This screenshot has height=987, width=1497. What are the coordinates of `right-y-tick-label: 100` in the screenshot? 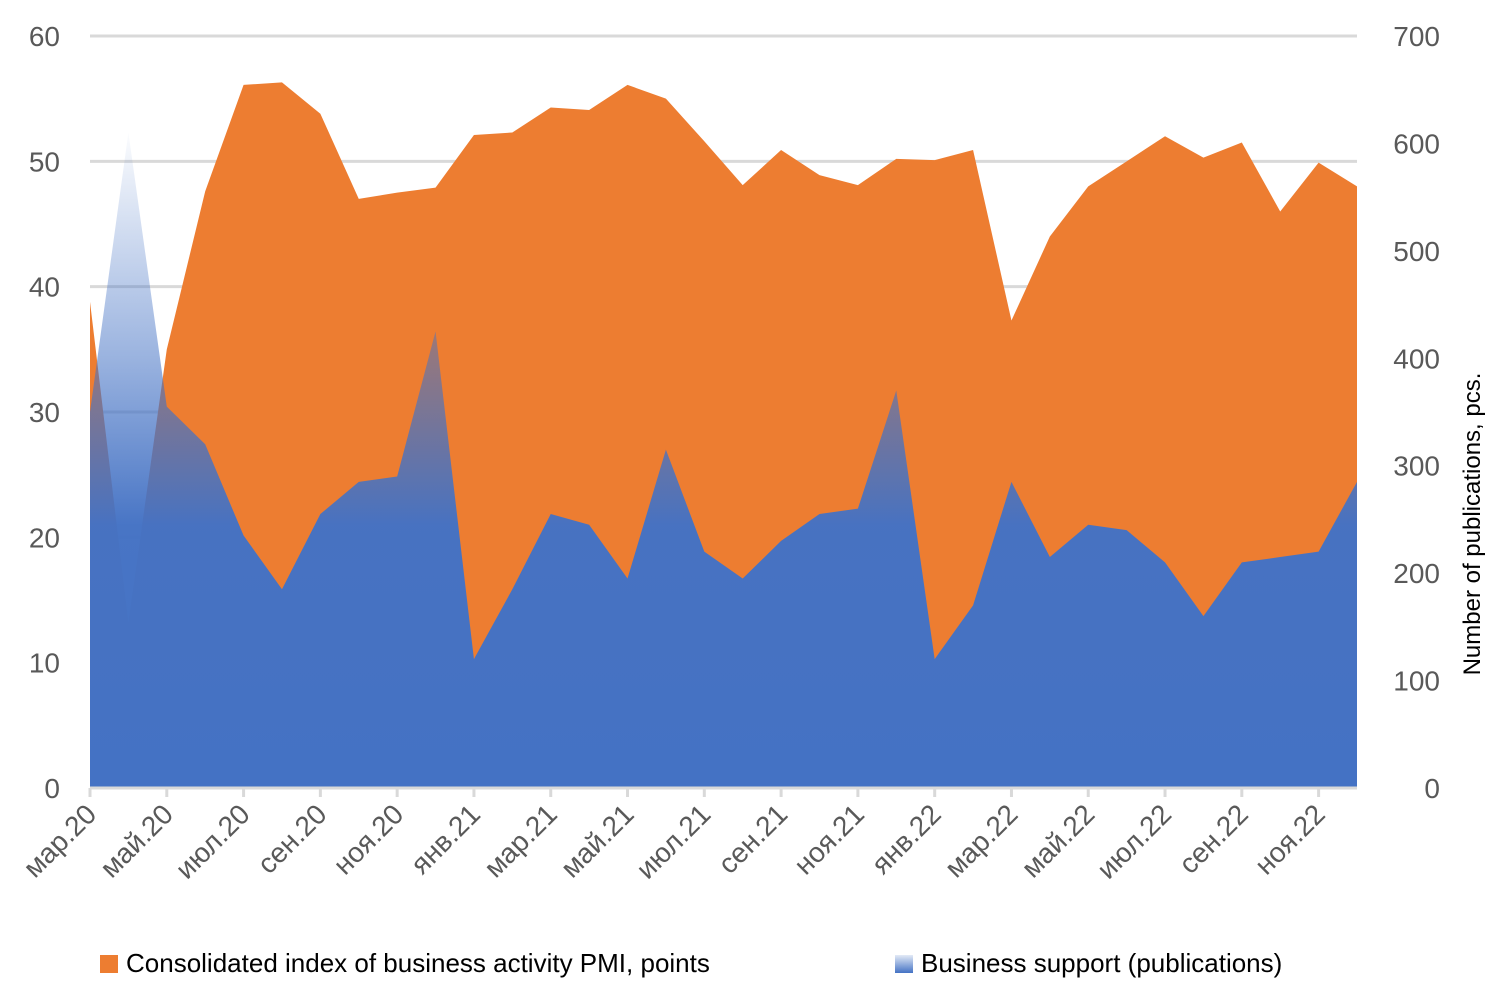 It's located at (1416, 681).